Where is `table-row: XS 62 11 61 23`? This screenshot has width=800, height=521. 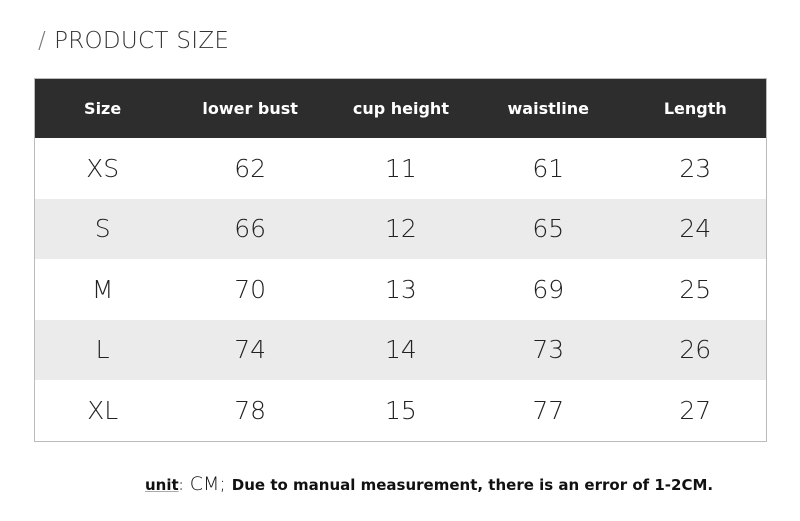 table-row: XS 62 11 61 23 is located at coordinates (401, 168).